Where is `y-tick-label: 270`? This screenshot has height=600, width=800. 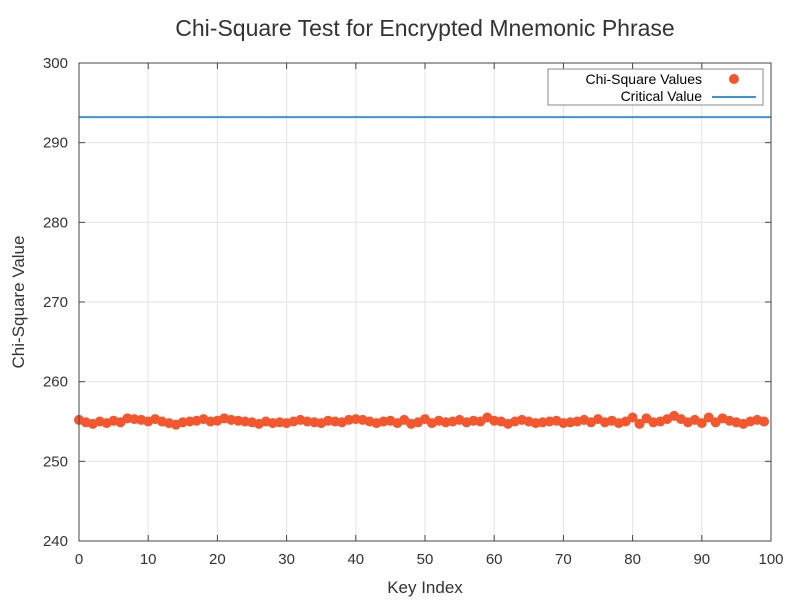 y-tick-label: 270 is located at coordinates (55, 302).